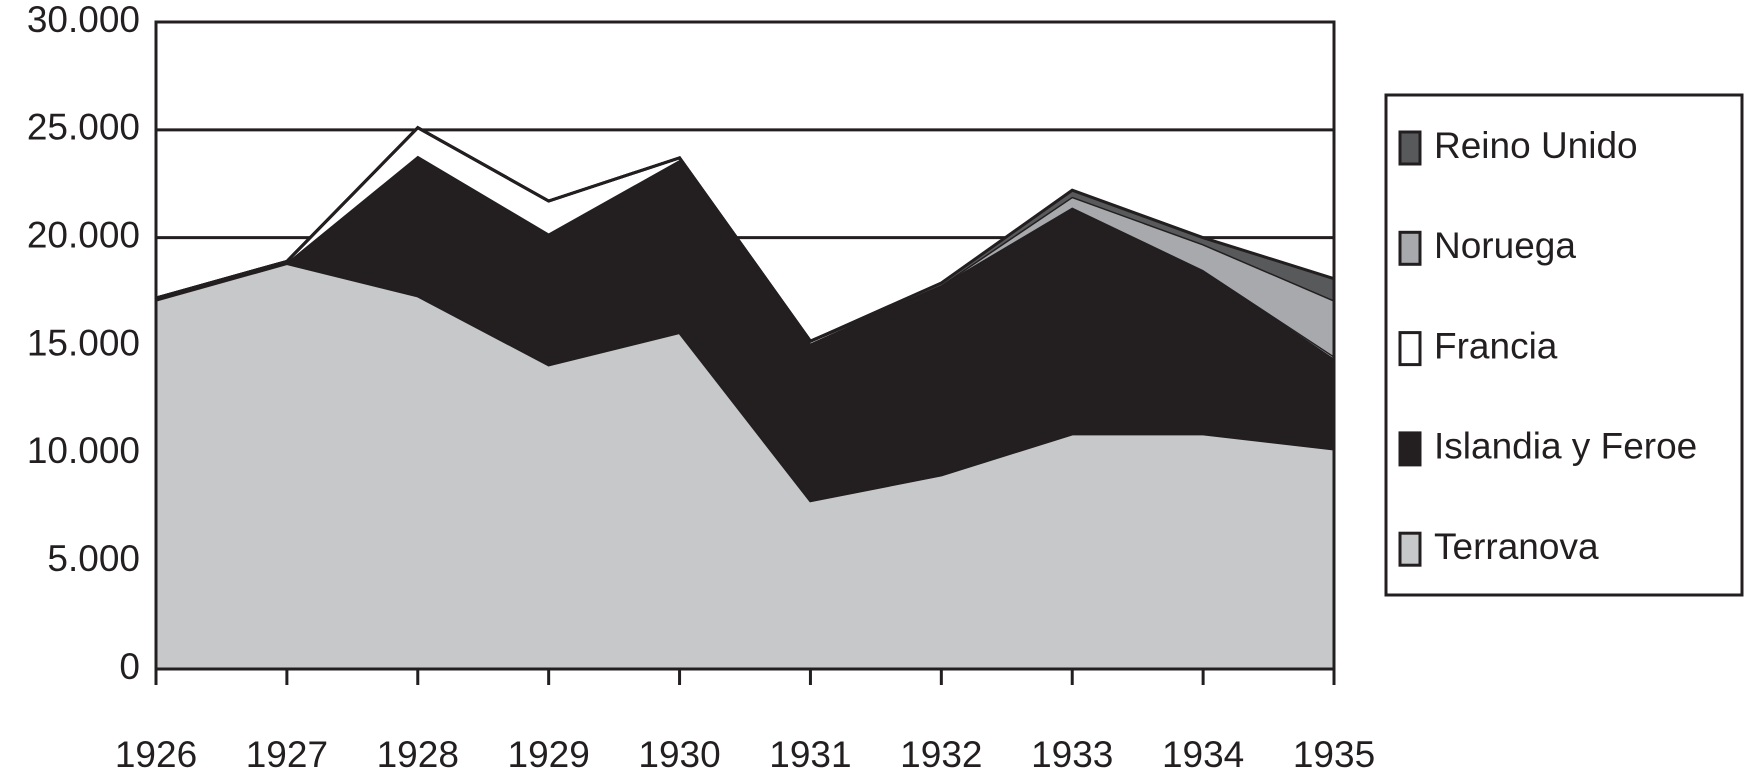 The height and width of the screenshot is (778, 1745). Describe the element at coordinates (129, 666) in the screenshot. I see `y-tick-label: 0` at that location.